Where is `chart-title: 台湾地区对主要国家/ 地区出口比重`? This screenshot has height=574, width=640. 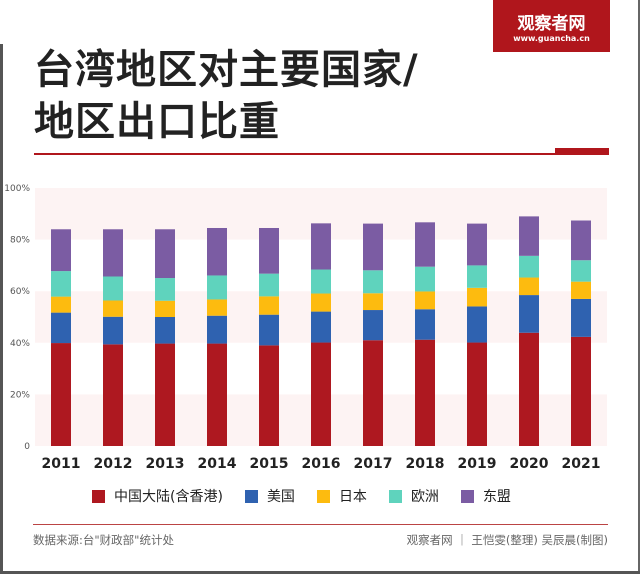 chart-title: 台湾地区对主要国家/ 地区出口比重 is located at coordinates (226, 96).